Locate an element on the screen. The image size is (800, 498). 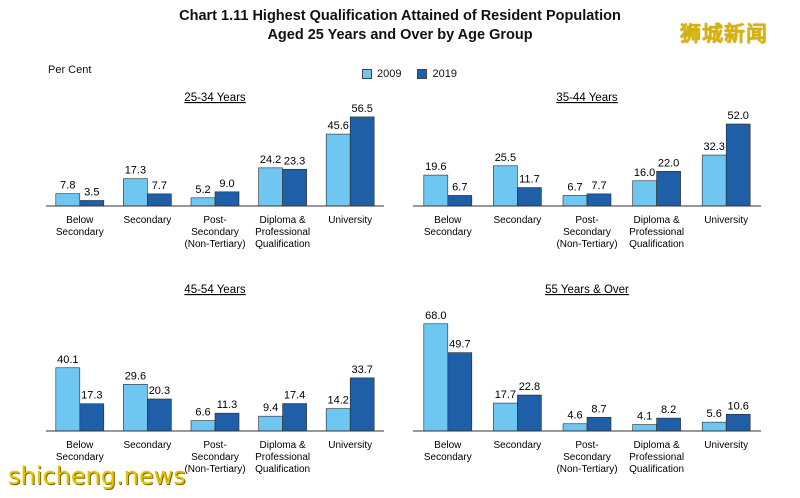
legend-item-2019: 2019 is located at coordinates (437, 74).